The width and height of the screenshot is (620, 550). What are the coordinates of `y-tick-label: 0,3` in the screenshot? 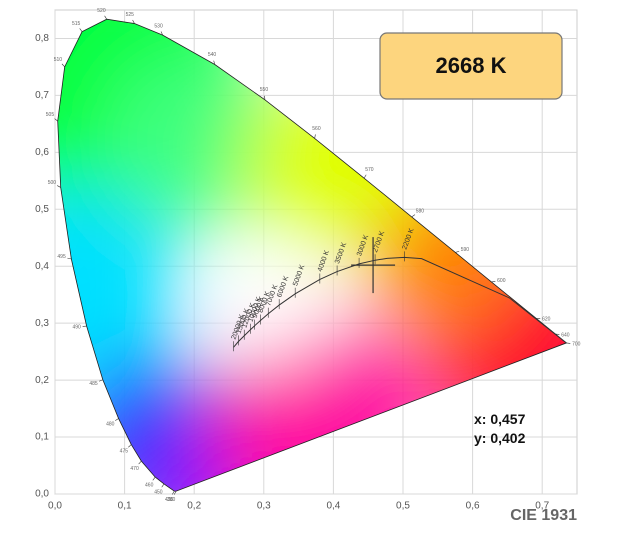 It's located at (42, 323).